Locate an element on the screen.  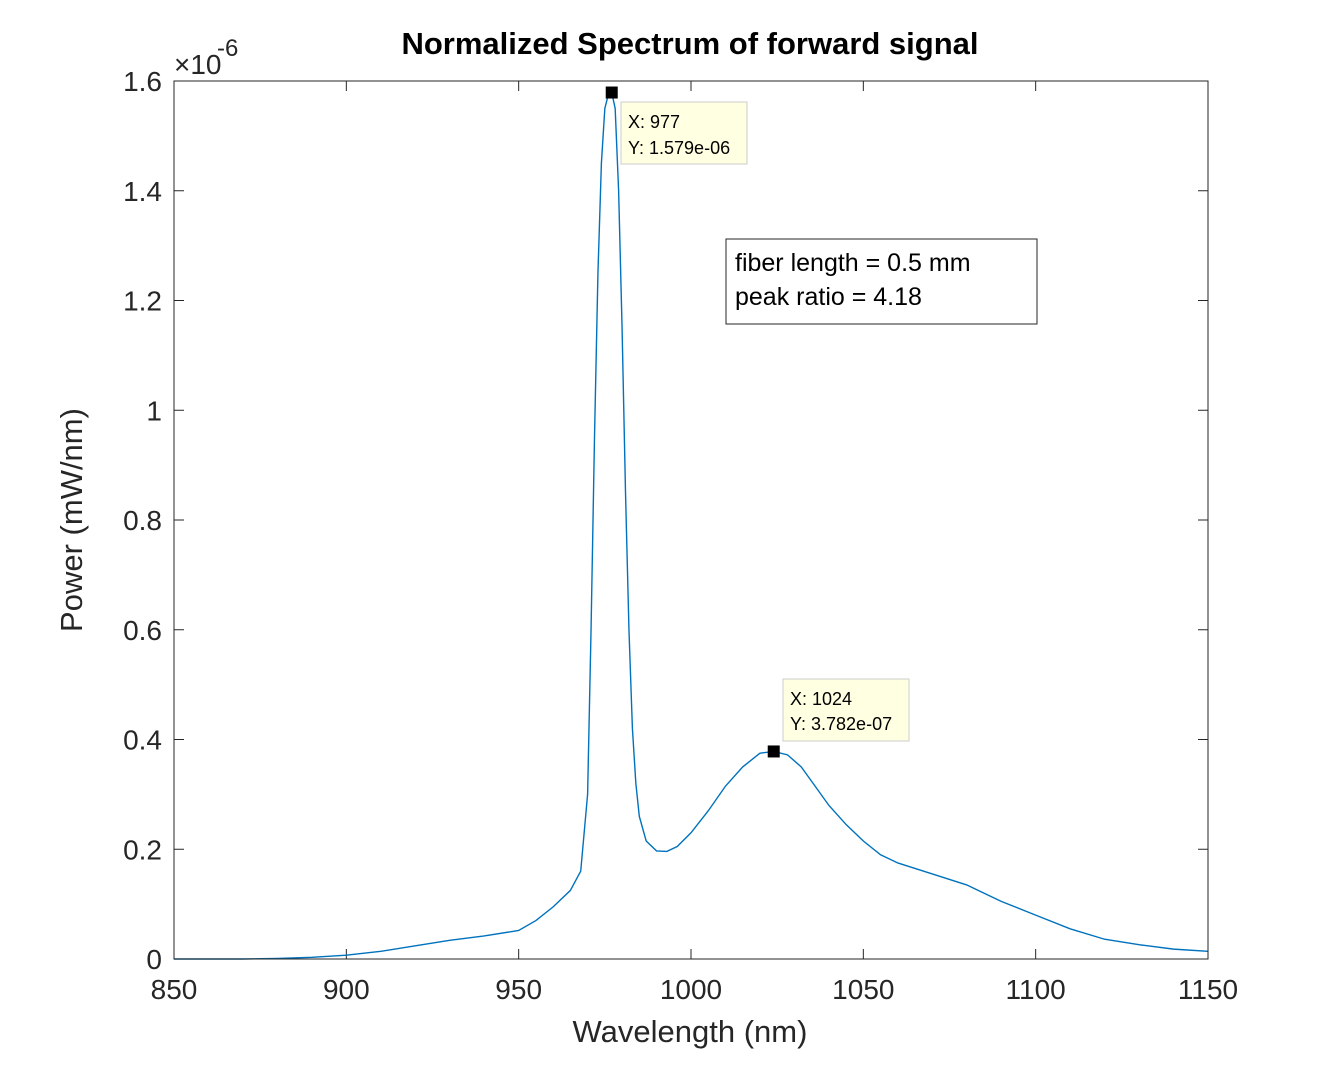
data-tip-markers is located at coordinates (692, 422).